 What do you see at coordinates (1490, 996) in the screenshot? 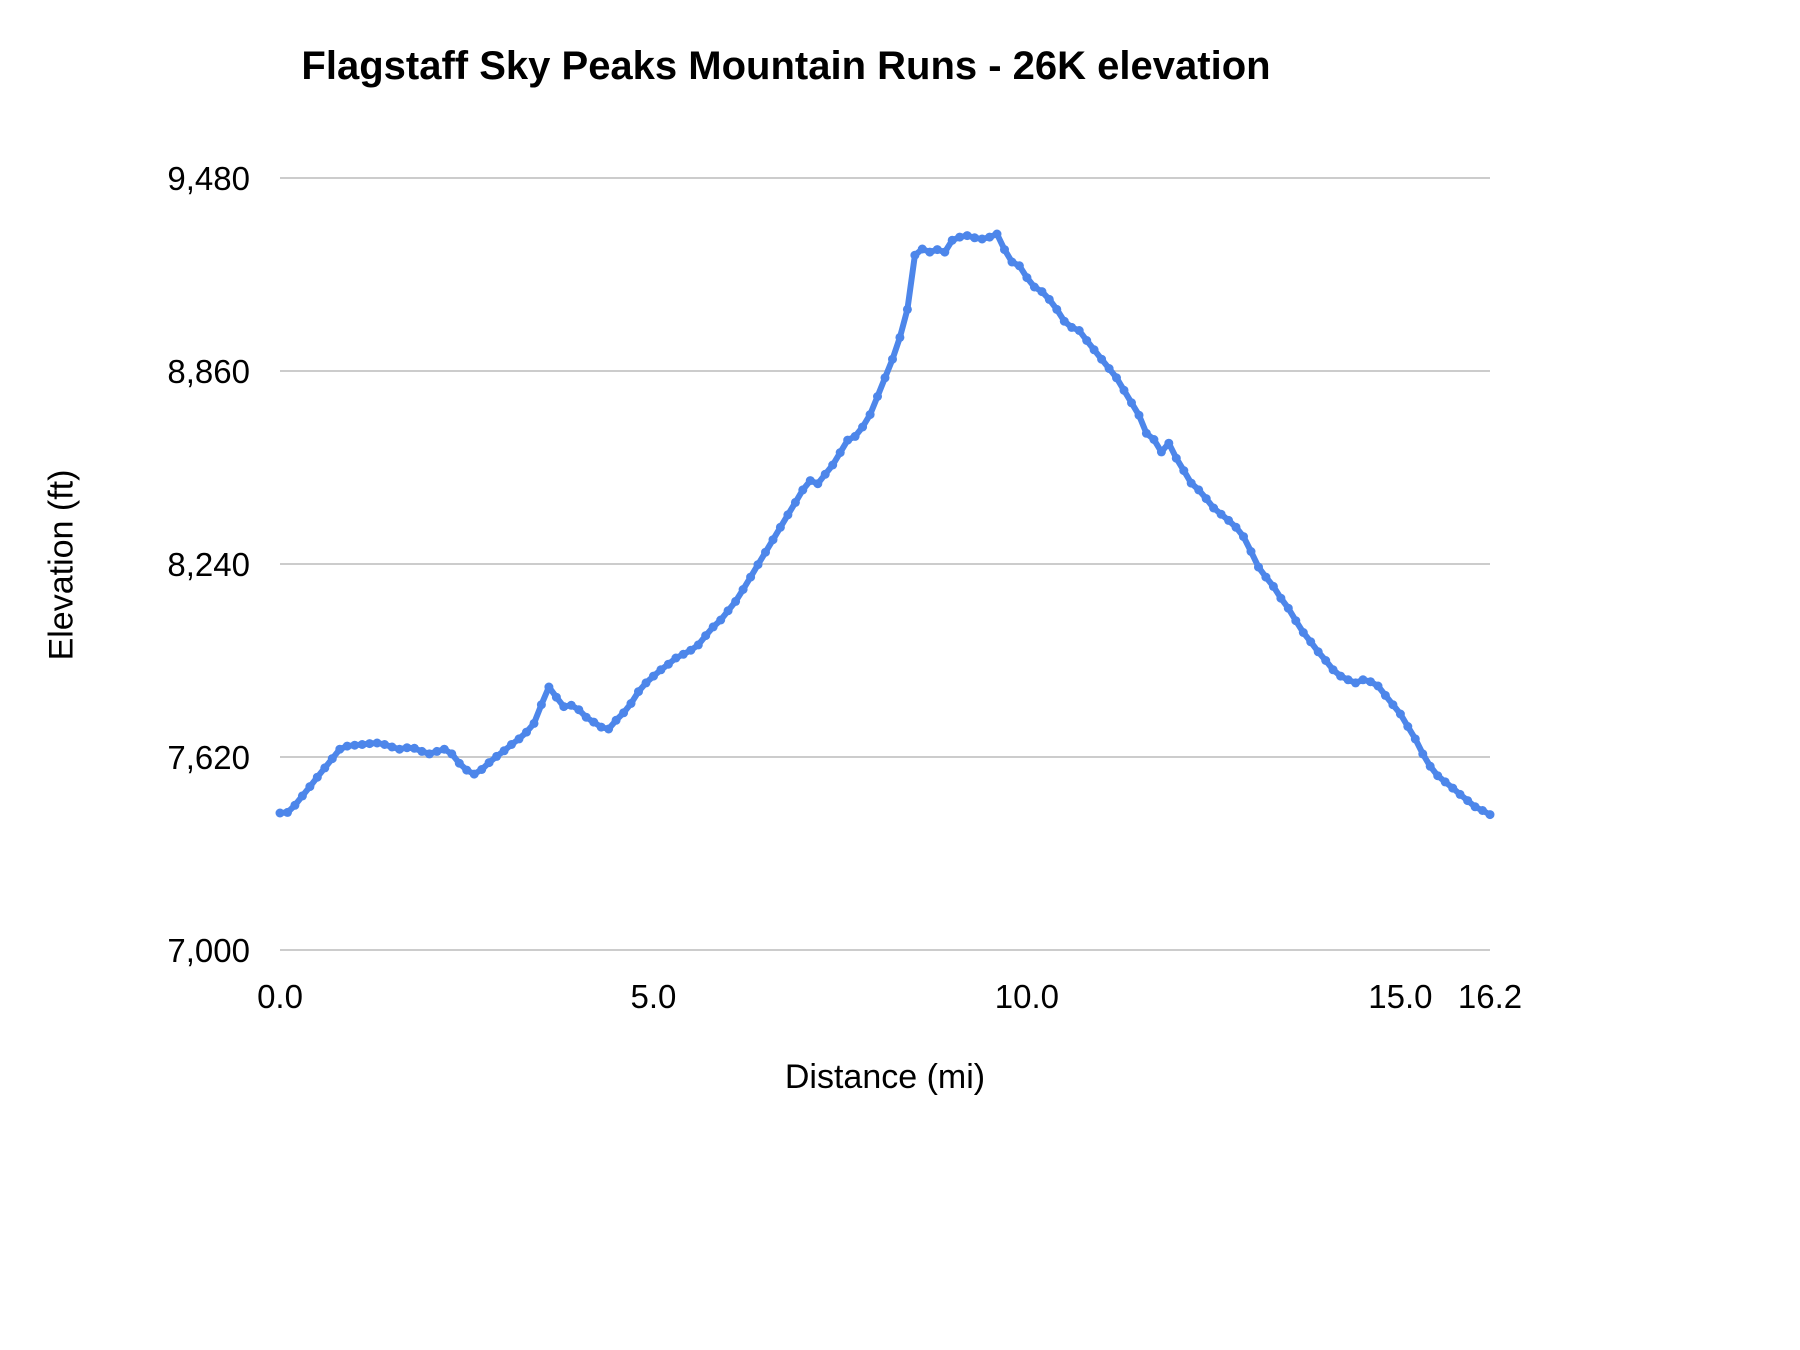
I see `x-tick-label: 16.2` at bounding box center [1490, 996].